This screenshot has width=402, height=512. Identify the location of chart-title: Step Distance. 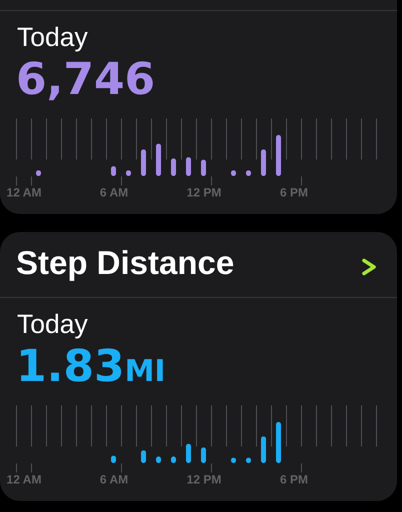
(125, 263).